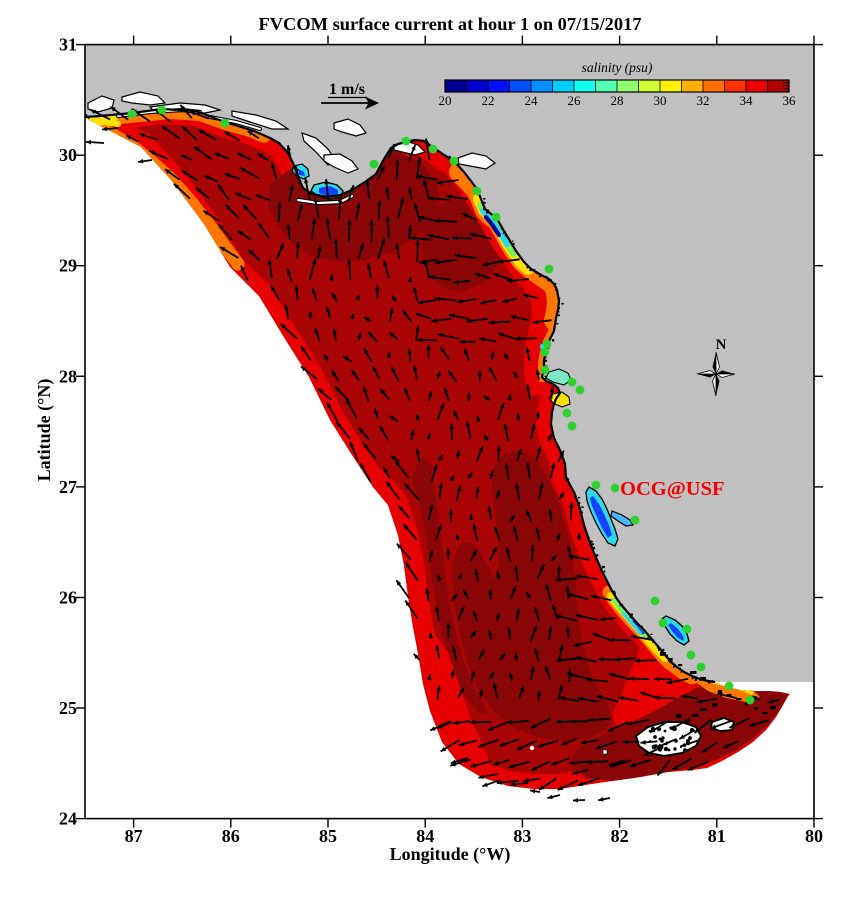 The width and height of the screenshot is (857, 907). What do you see at coordinates (617, 67) in the screenshot?
I see `svg-text: salinity (psu)` at bounding box center [617, 67].